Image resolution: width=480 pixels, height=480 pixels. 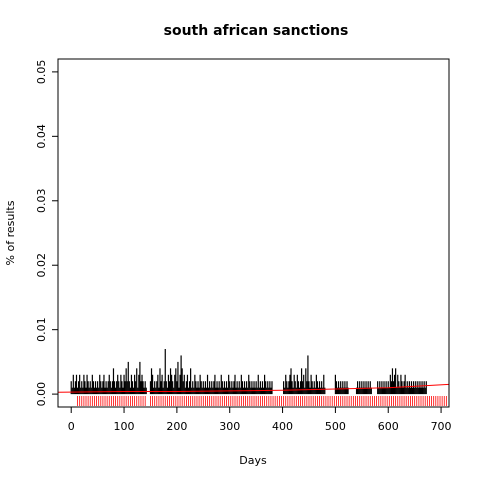 What do you see at coordinates (229, 426) in the screenshot?
I see `x-tick-label-3: 300` at bounding box center [229, 426].